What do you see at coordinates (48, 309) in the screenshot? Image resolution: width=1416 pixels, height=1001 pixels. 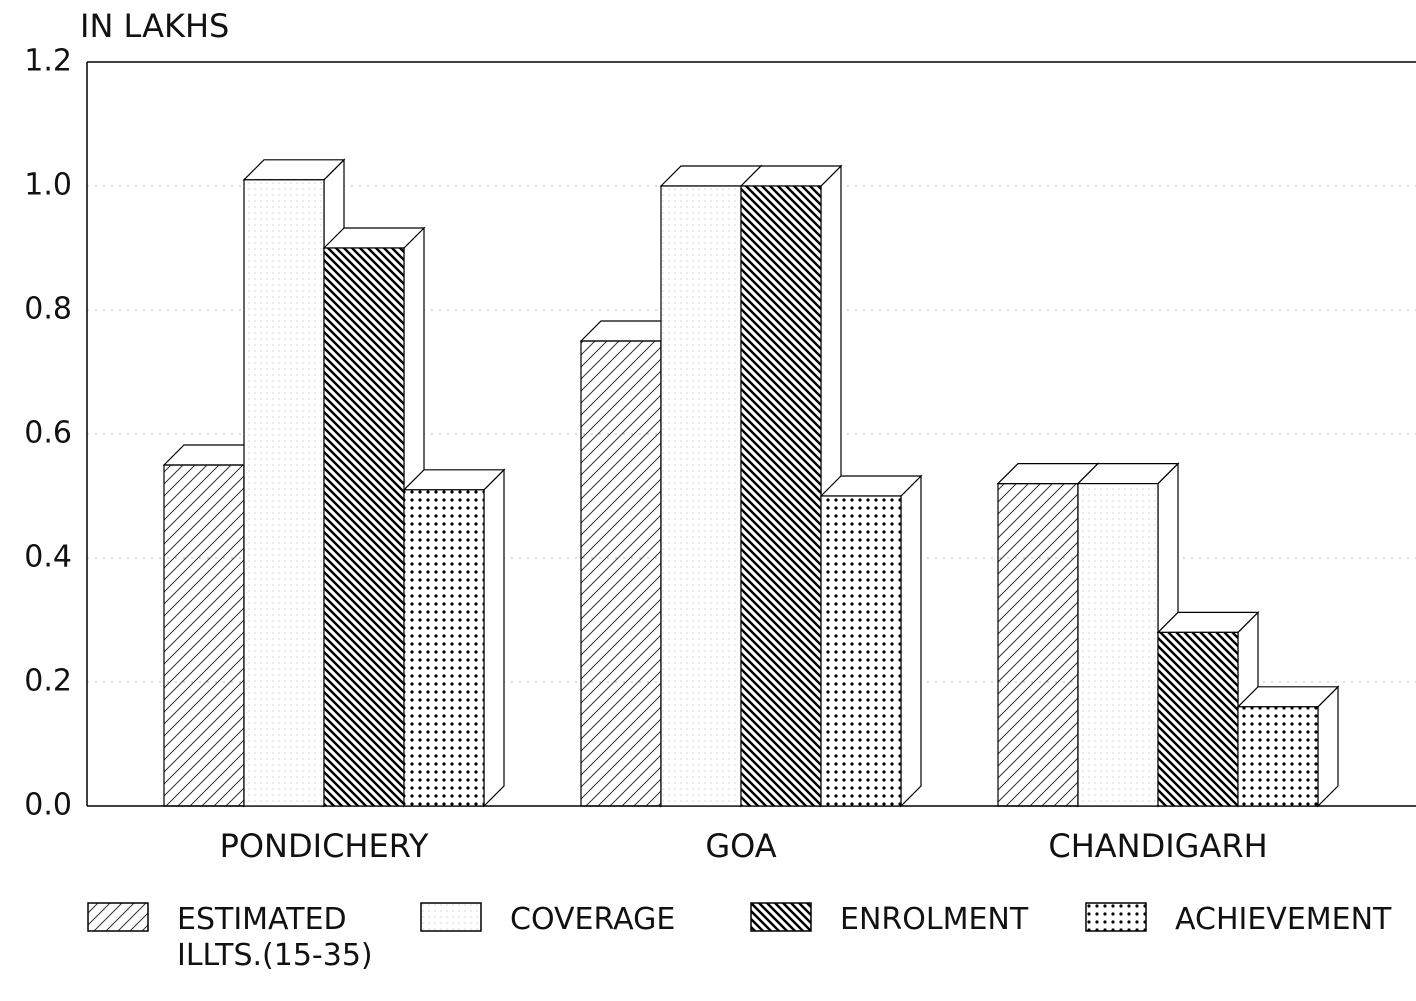 I see `y-tick-label: 0.8` at bounding box center [48, 309].